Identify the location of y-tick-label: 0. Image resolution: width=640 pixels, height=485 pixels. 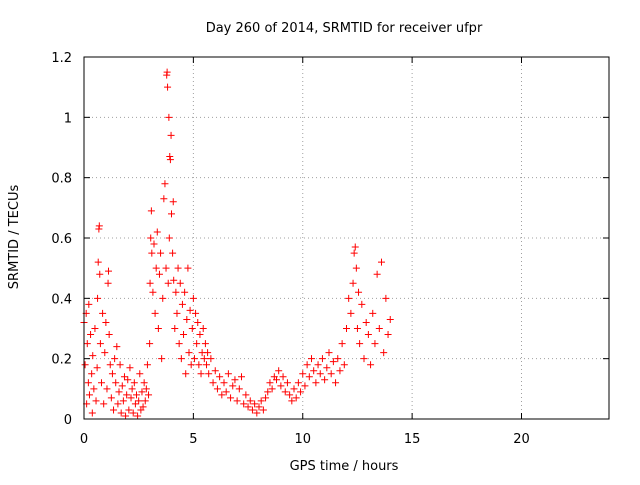
(68, 420).